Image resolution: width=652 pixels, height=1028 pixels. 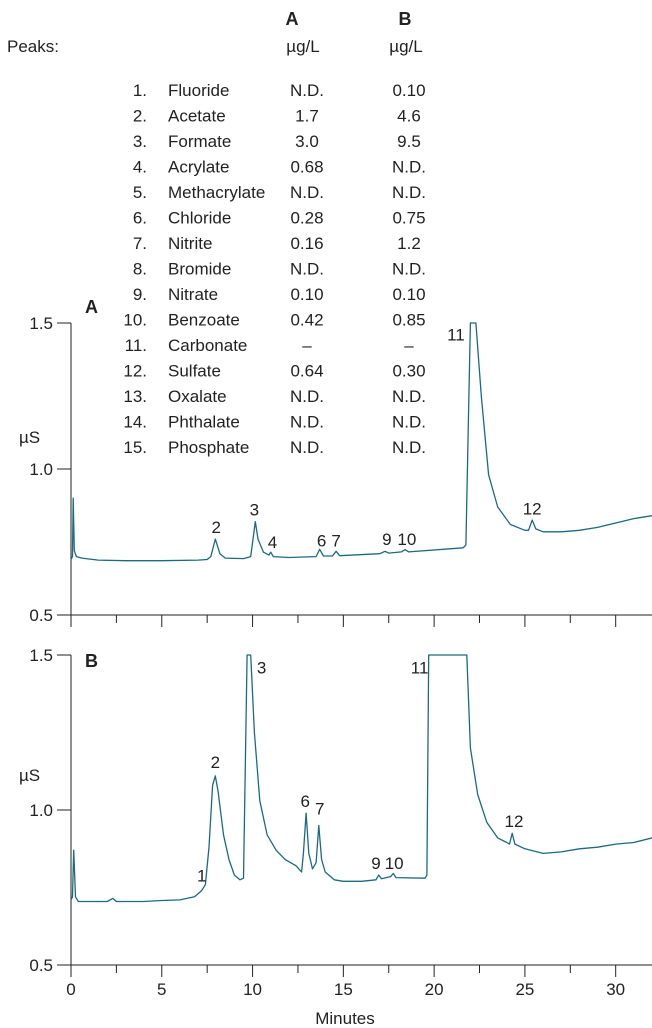 I want to click on peak-label: 1, so click(x=201, y=875).